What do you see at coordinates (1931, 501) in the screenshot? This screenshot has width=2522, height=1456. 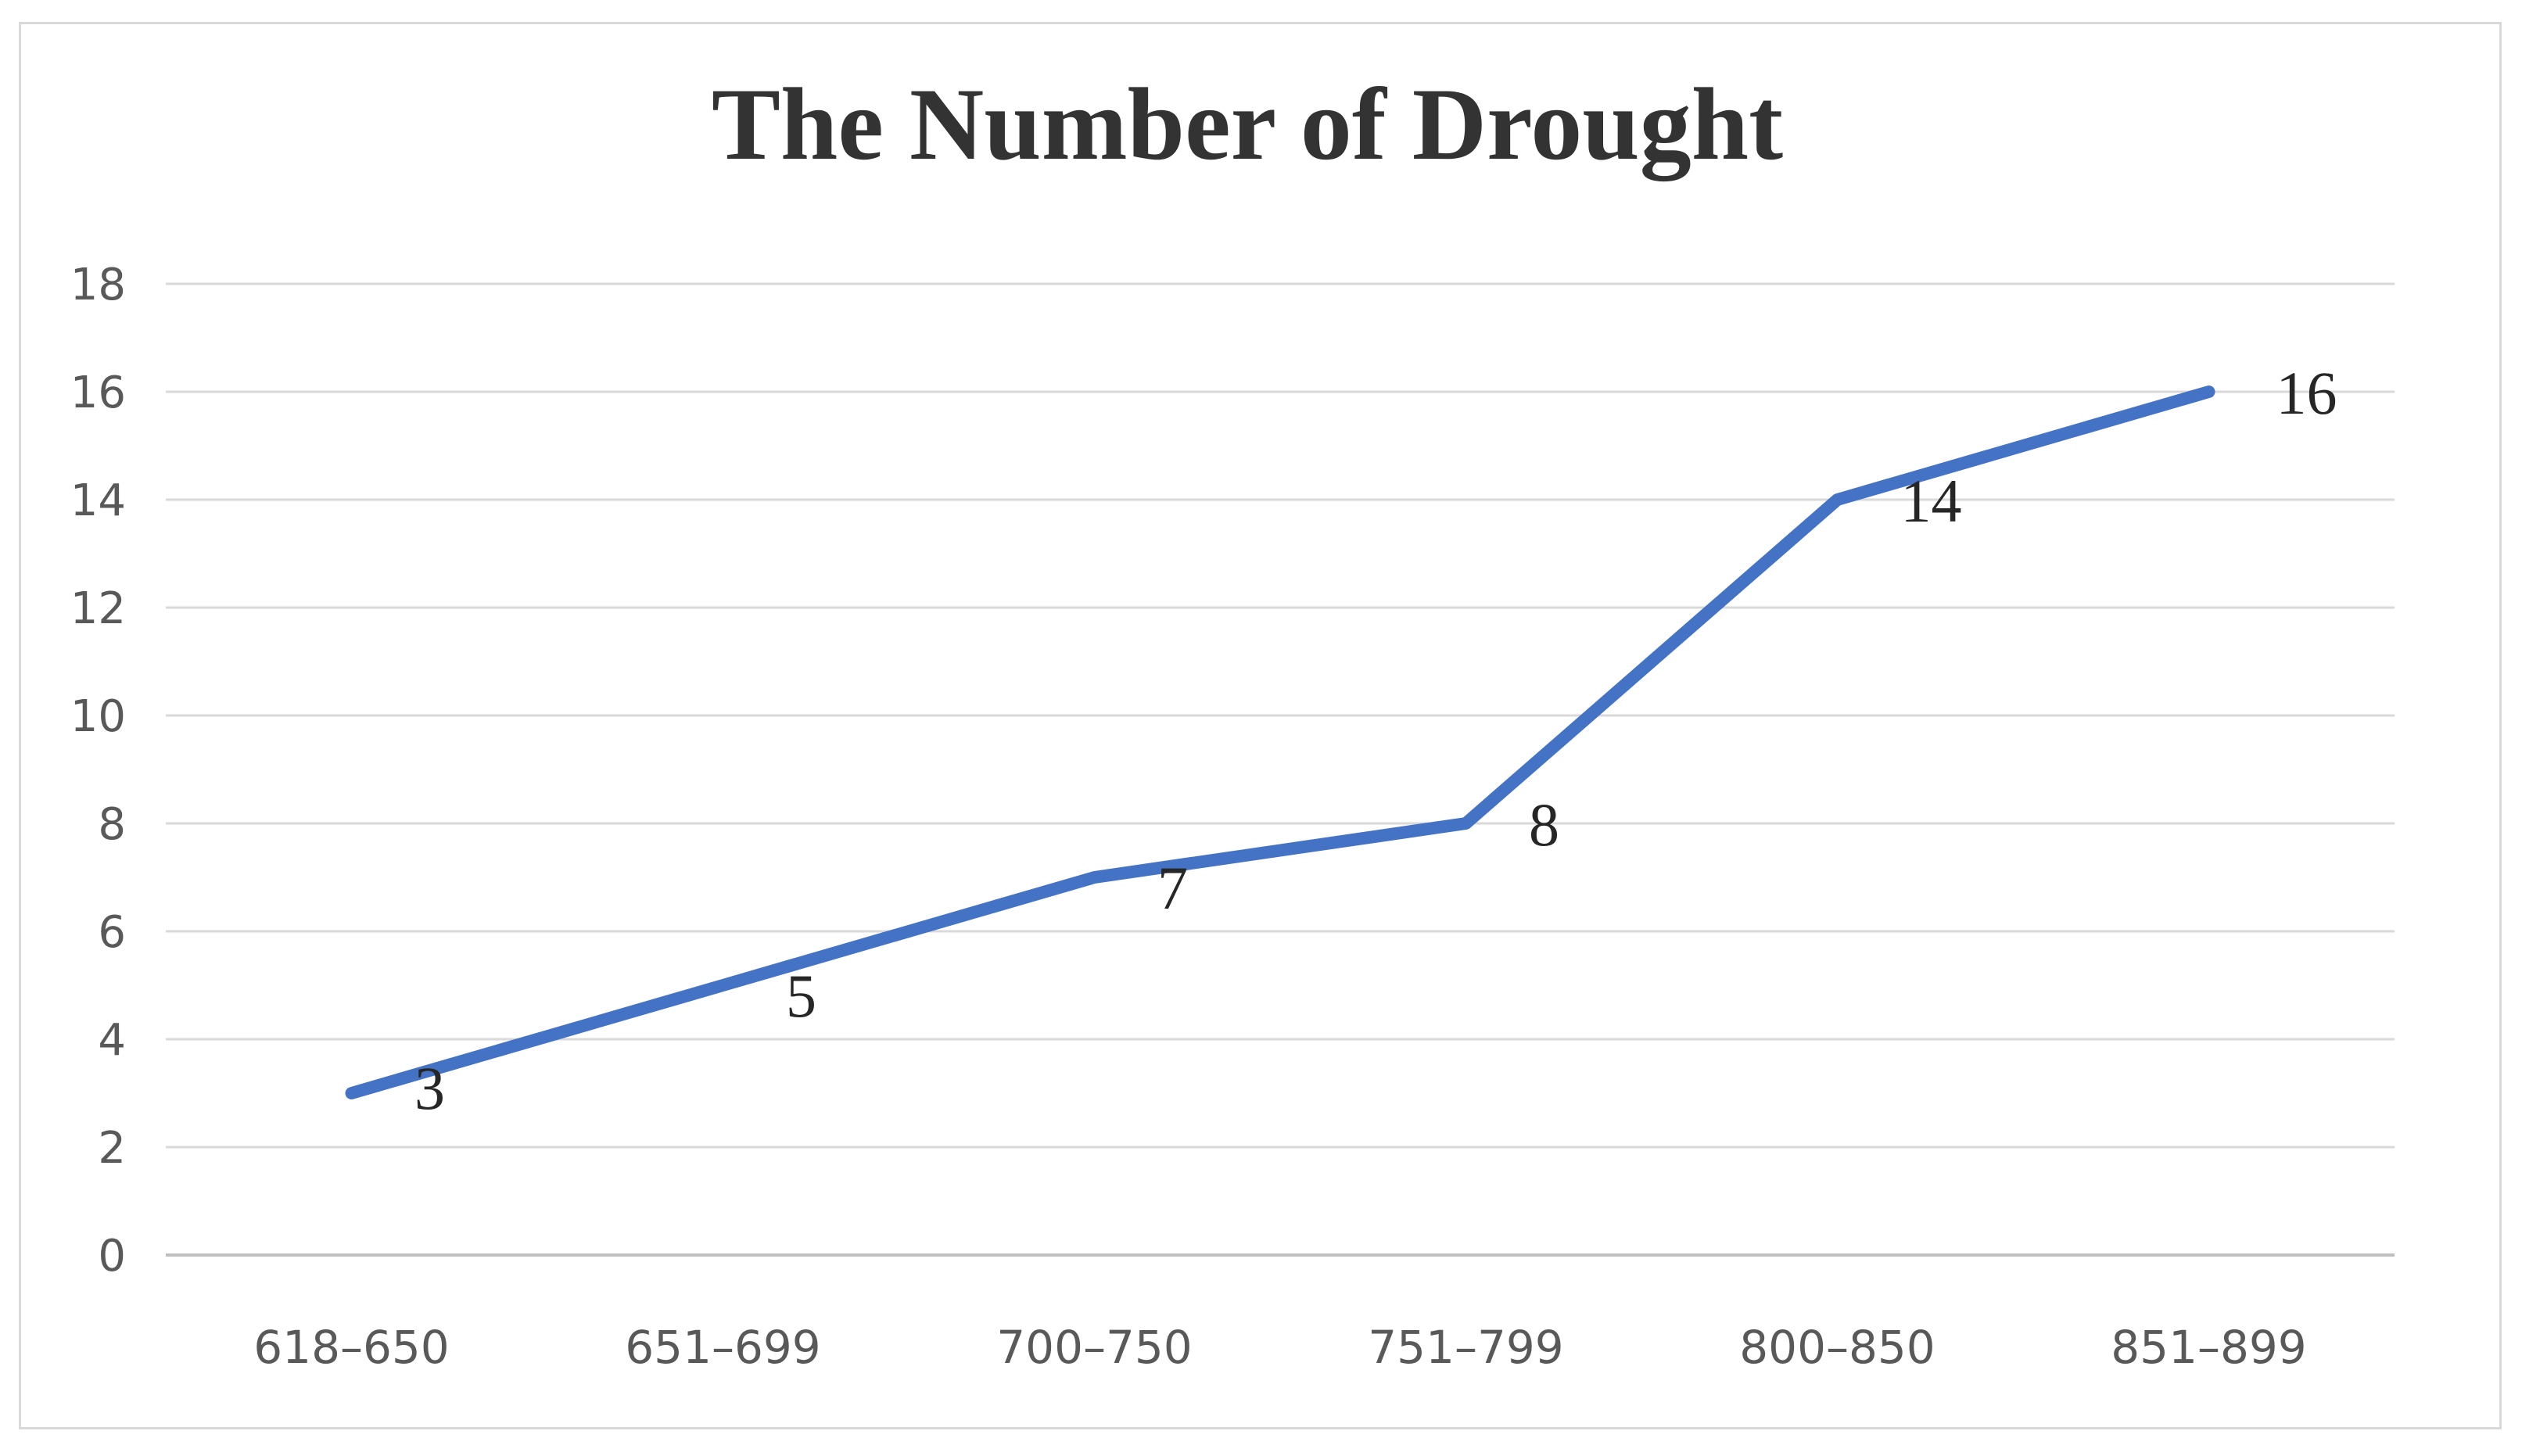 I see `data-label: 14` at bounding box center [1931, 501].